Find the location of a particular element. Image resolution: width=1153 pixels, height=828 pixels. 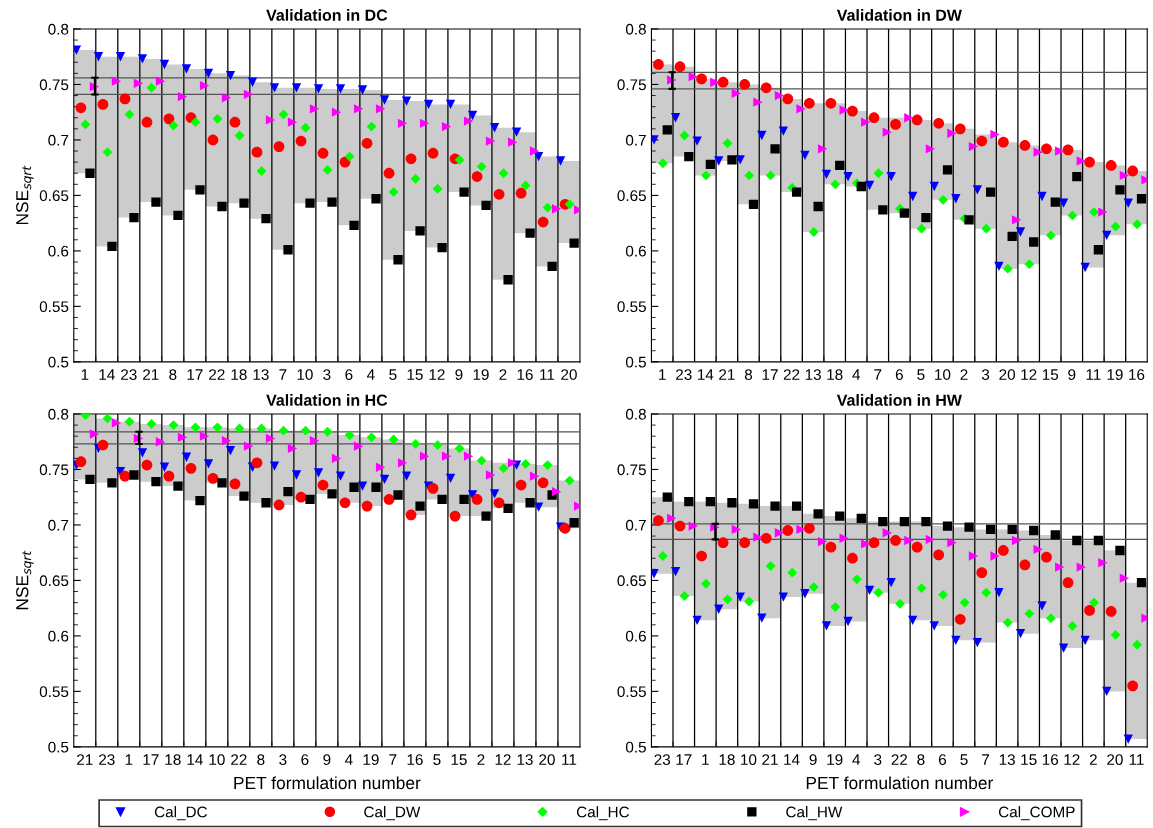

chart-title: Validation in DW is located at coordinates (899, 15).